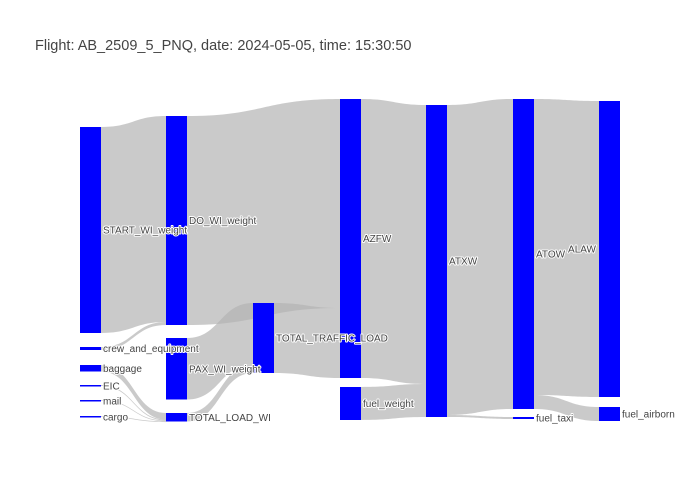 The image size is (700, 500). I want to click on link-baggage-to-TOTAL_LOAD_WI, so click(133, 392).